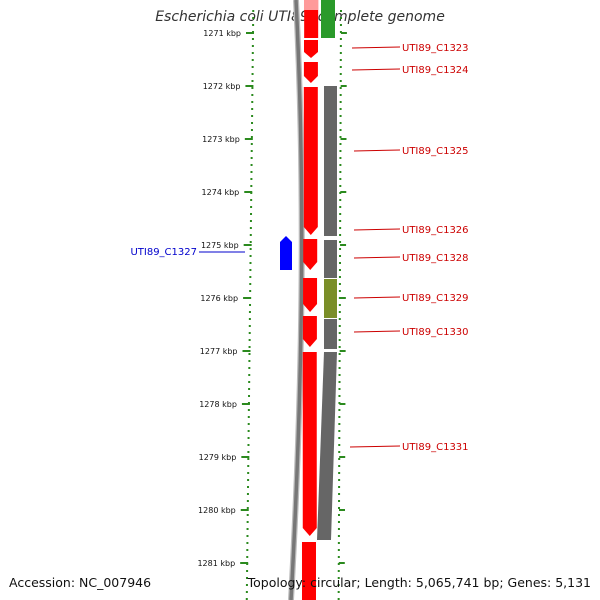 The image size is (600, 600). What do you see at coordinates (311, 5) in the screenshot?
I see `forward-cds-highlight` at bounding box center [311, 5].